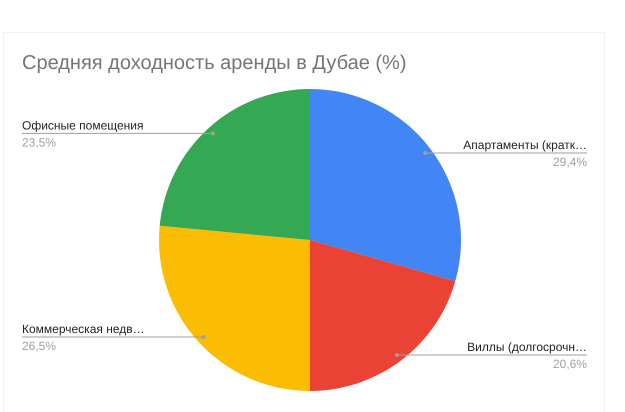 The image size is (625, 412). I want to click on chart-title: Средняя доходность аренды в Дубае (%), so click(214, 63).